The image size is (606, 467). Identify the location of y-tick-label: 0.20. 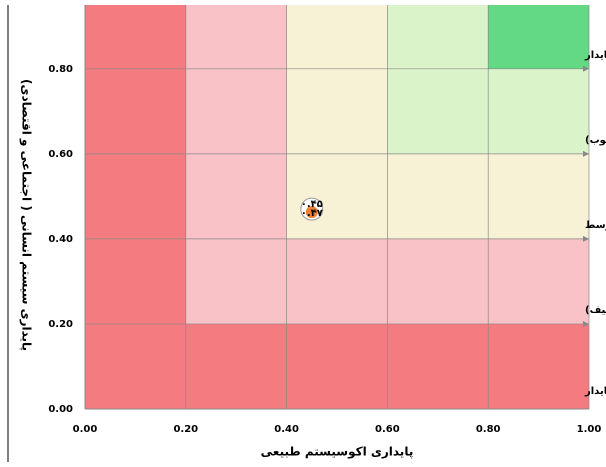
(60, 324).